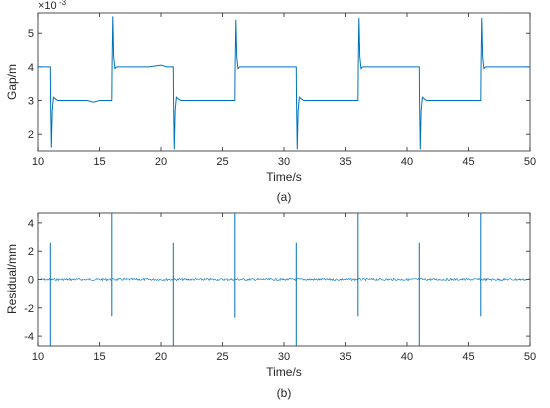 The image size is (550, 408). I want to click on y-exponent-base: ×10, so click(47, 6).